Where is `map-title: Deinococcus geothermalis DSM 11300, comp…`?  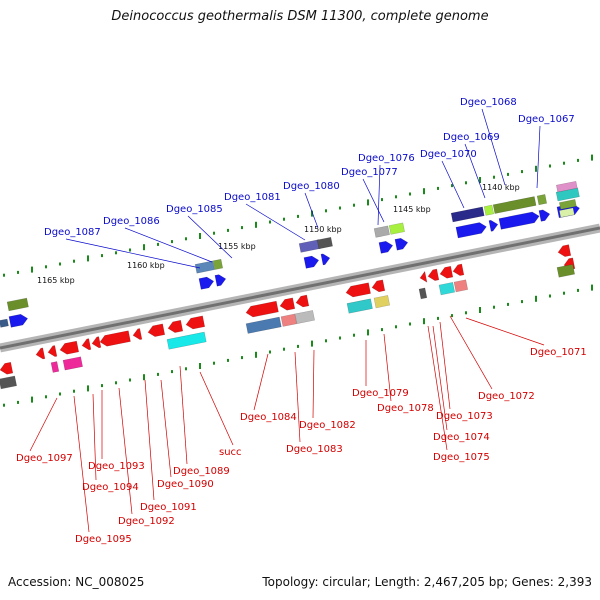 map-title: Deinococcus geothermalis DSM 11300, comp… is located at coordinates (300, 16).